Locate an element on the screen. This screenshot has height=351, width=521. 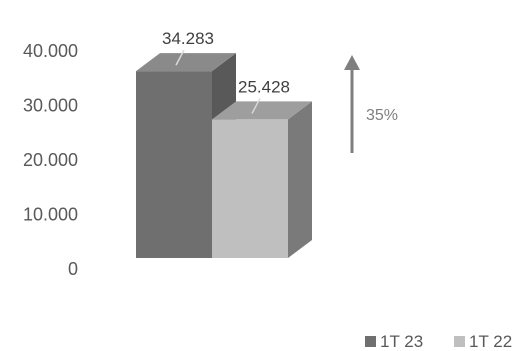
data-label: 25.428 is located at coordinates (264, 86).